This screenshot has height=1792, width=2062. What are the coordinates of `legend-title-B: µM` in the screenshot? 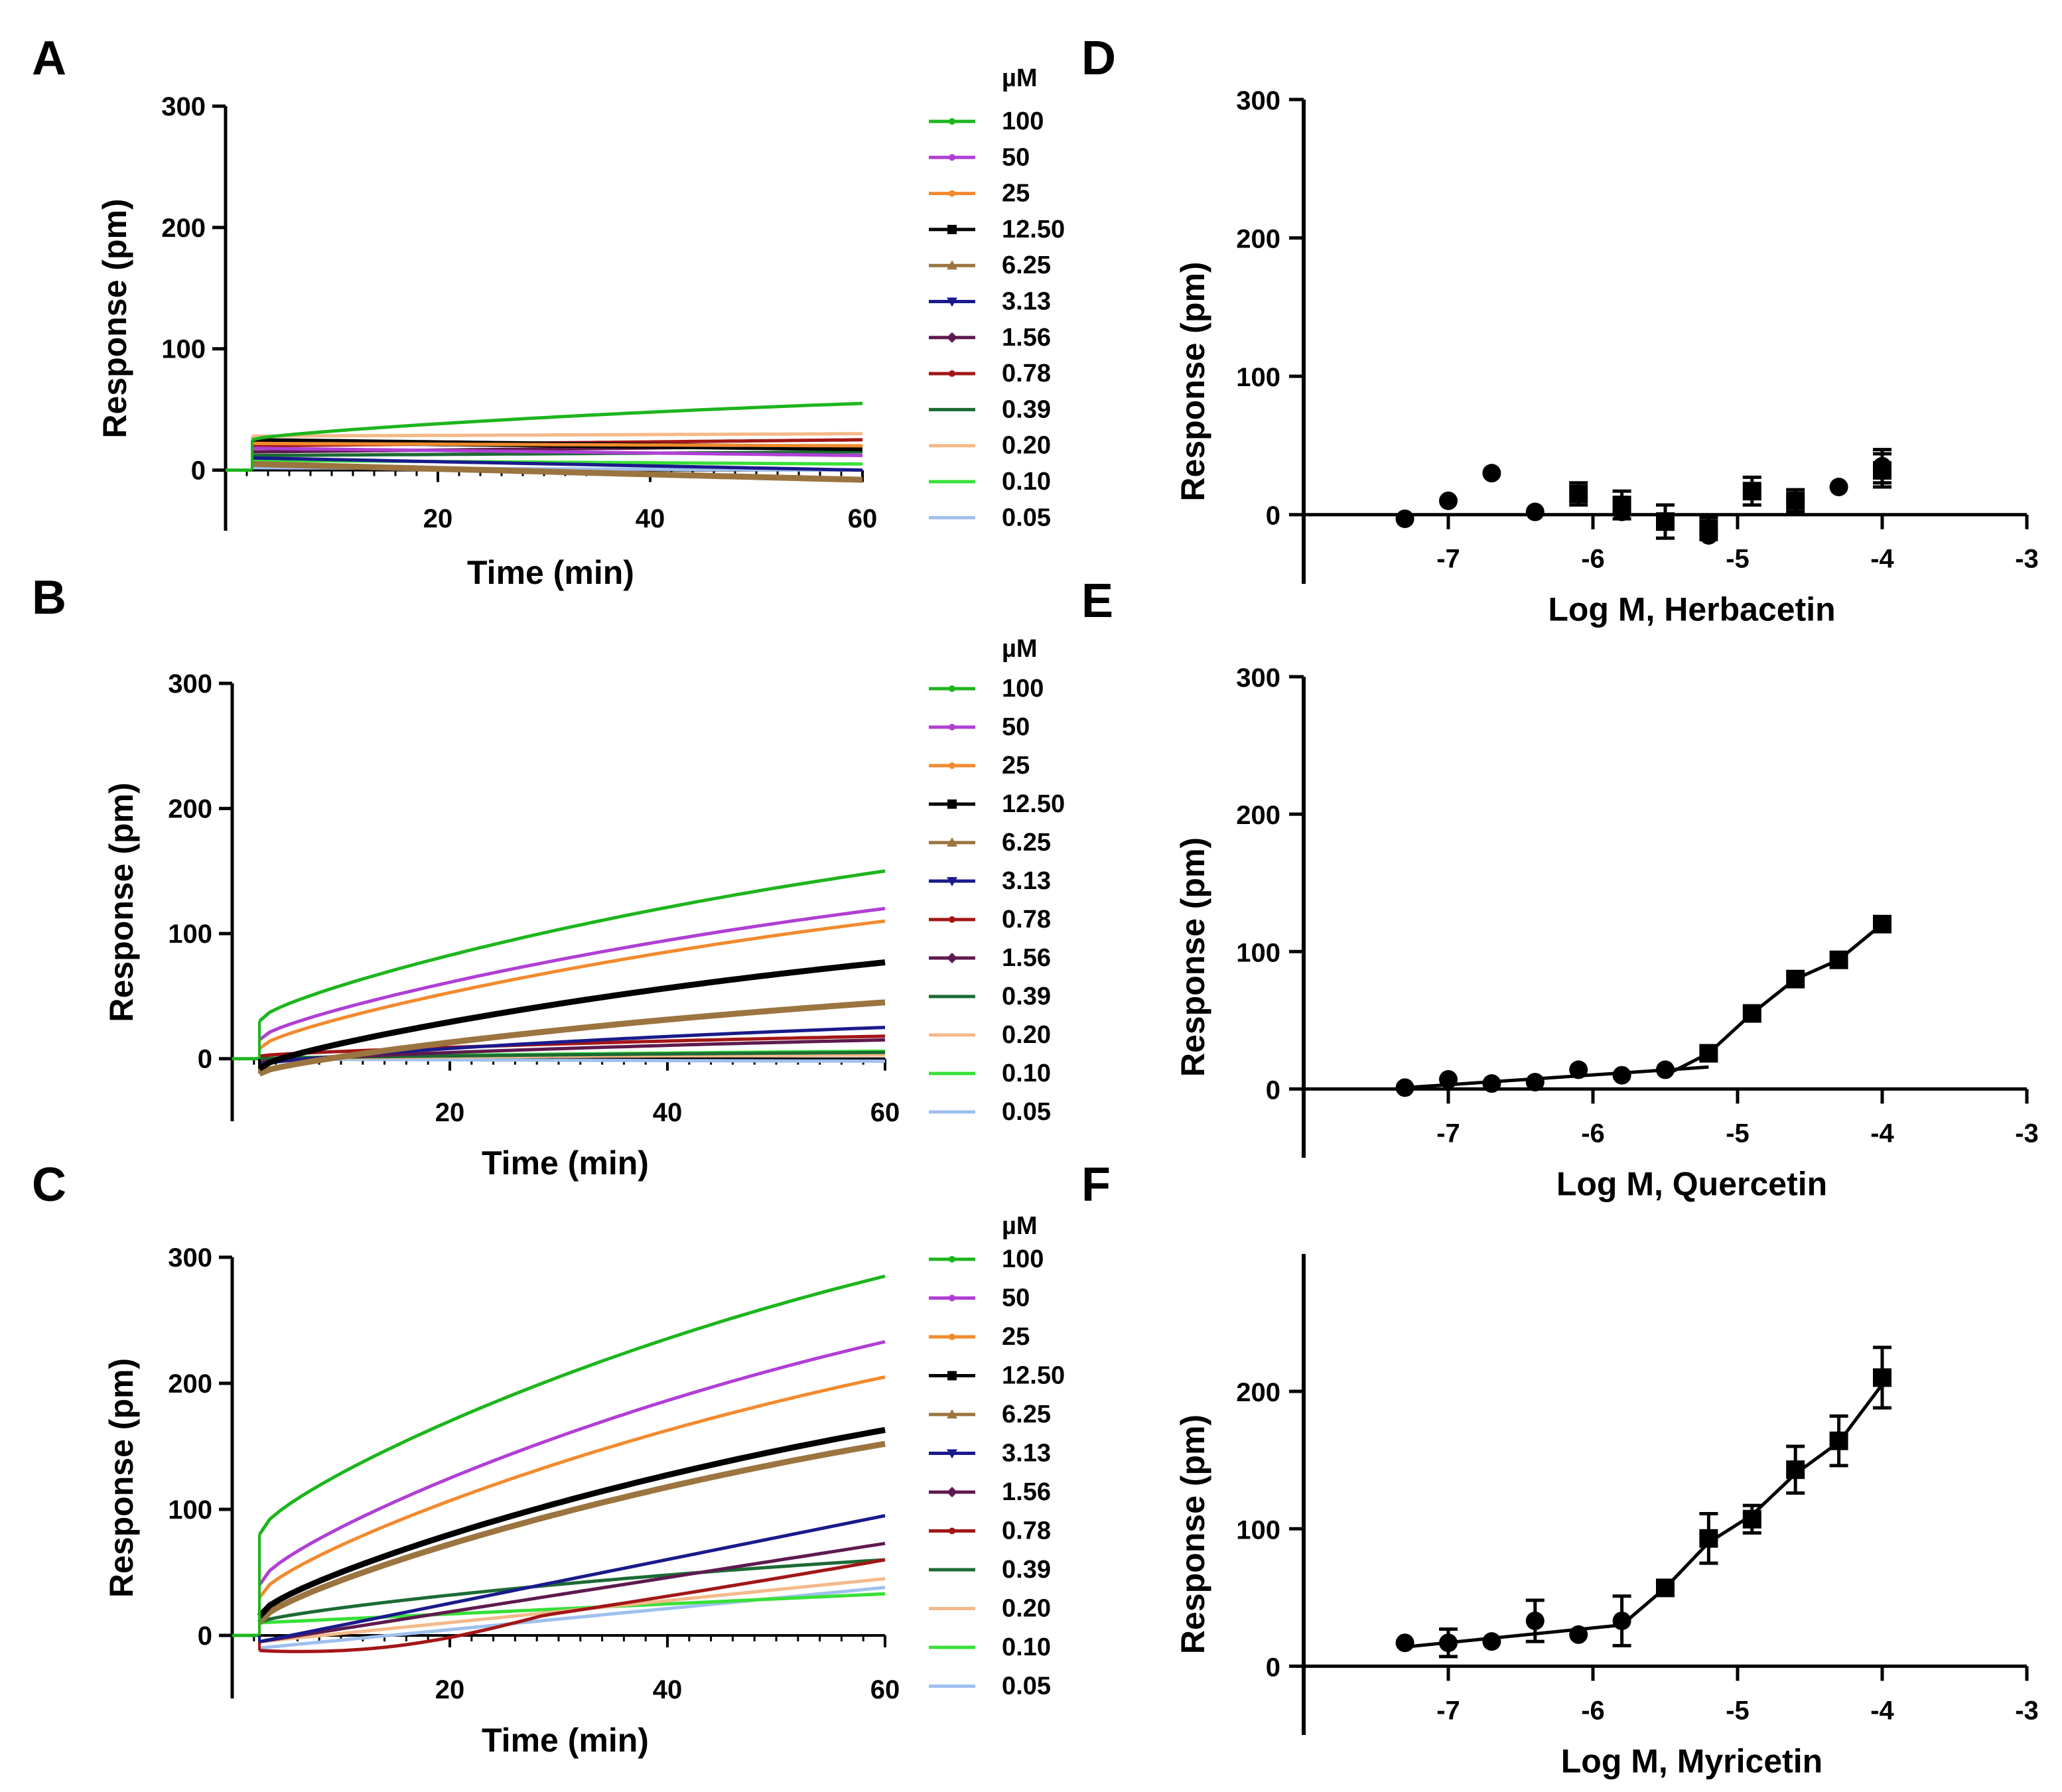 It's located at (1020, 649).